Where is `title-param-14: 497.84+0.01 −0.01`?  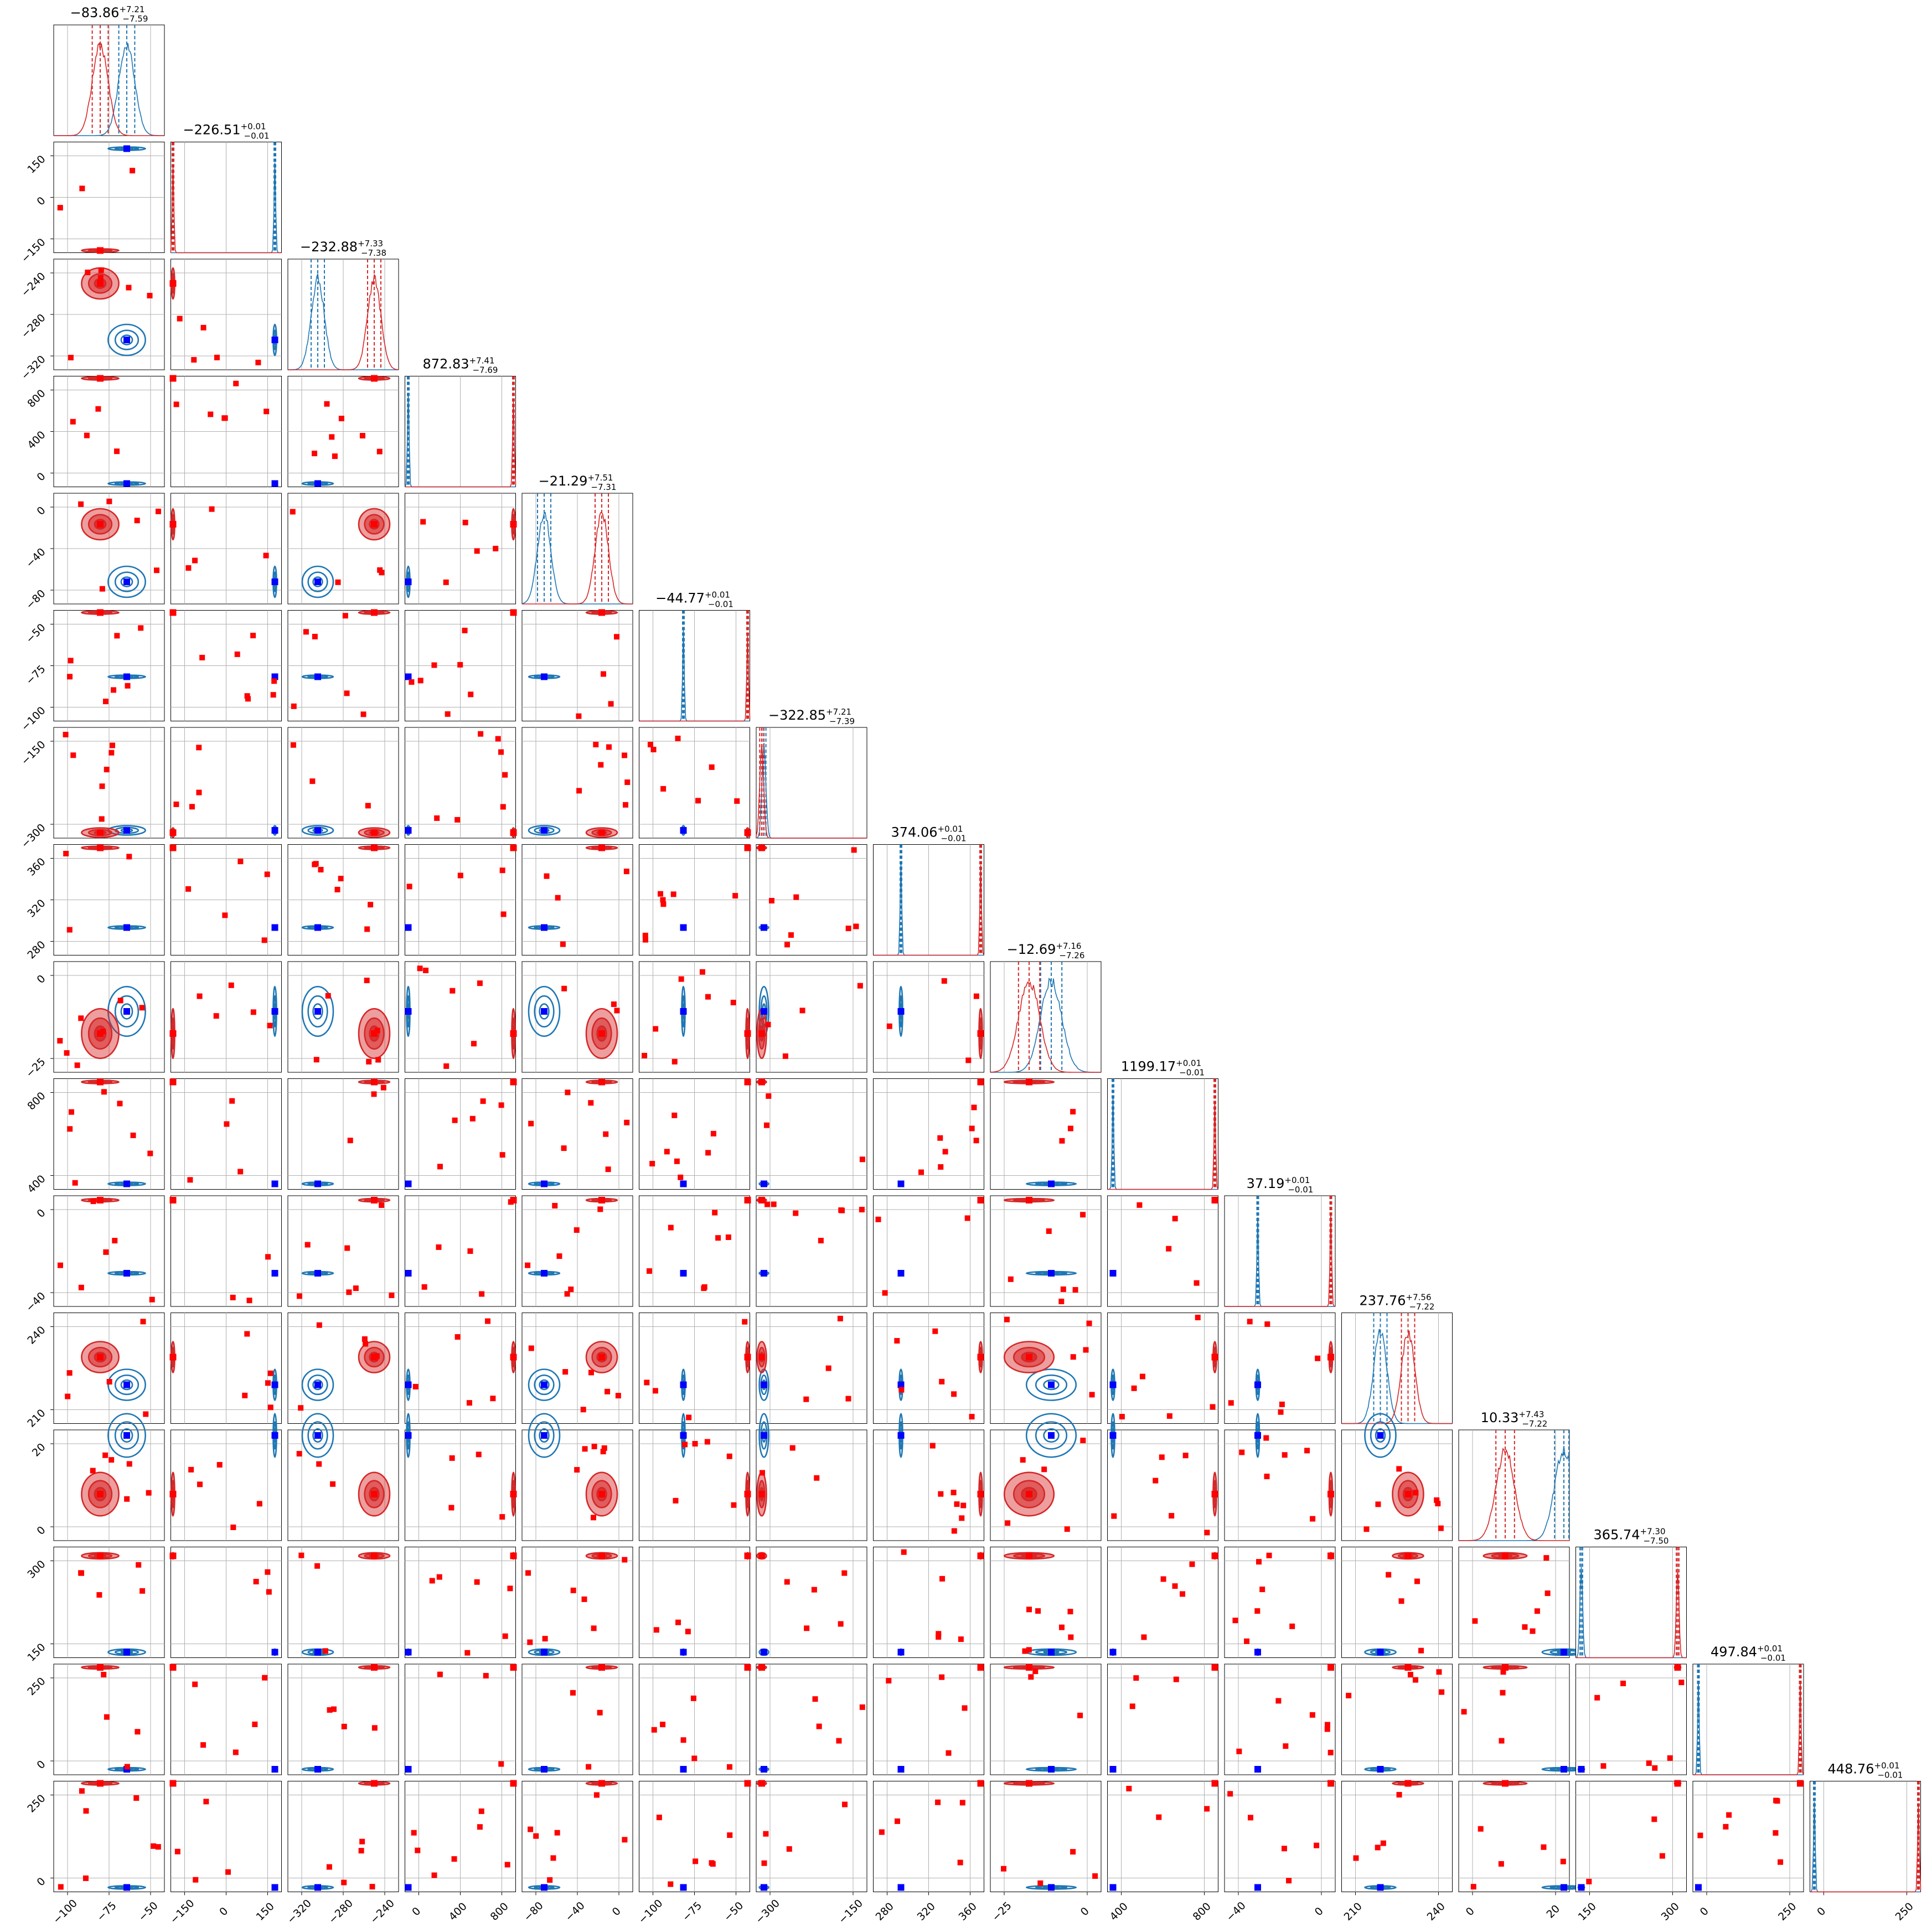
title-param-14: 497.84+0.01 −0.01 is located at coordinates (1748, 1653).